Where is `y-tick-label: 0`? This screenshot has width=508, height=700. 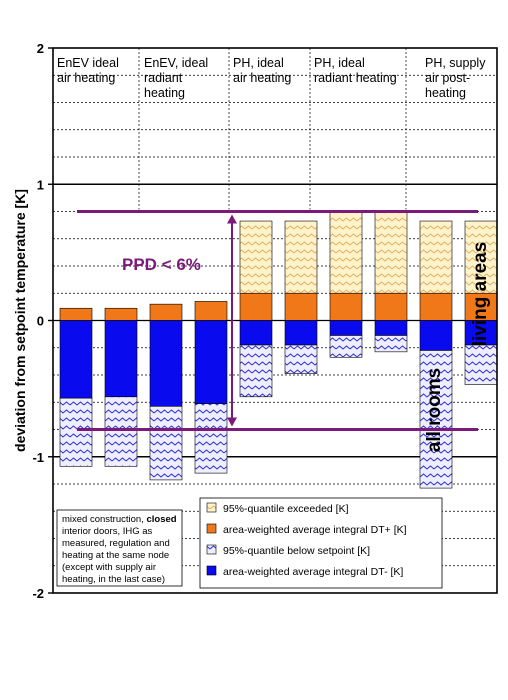 y-tick-label: 0 is located at coordinates (40, 321).